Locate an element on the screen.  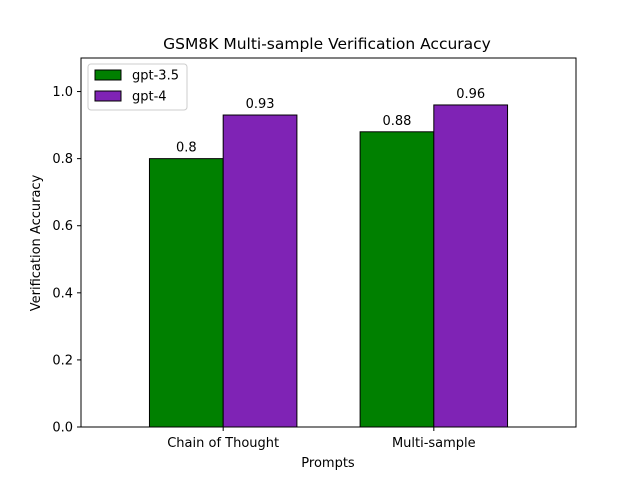
y-tick-label: 1.0 is located at coordinates (62, 92).